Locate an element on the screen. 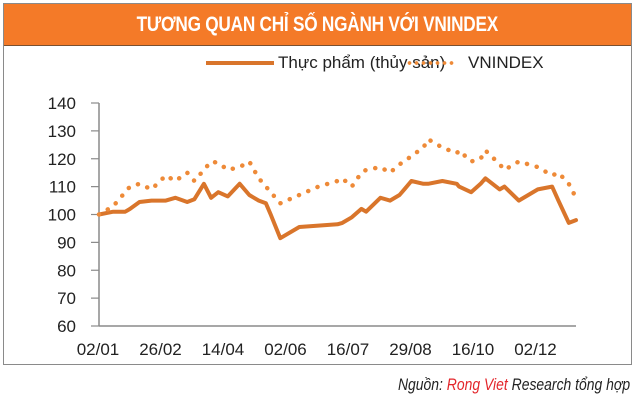 This screenshot has width=640, height=405. chart-header: TƯƠNG QUAN CHỈ SỐ NGÀNH VỚI VNINDEX is located at coordinates (317, 25).